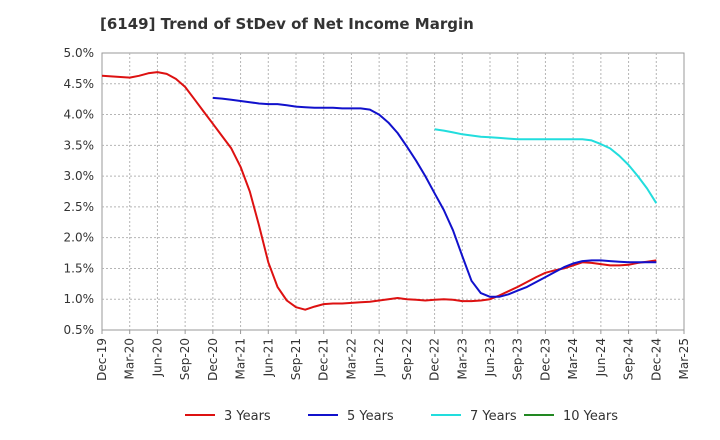 Image resolution: width=720 pixels, height=440 pixels. What do you see at coordinates (241, 358) in the screenshot?
I see `x-tick-label: Mar-21` at bounding box center [241, 358].